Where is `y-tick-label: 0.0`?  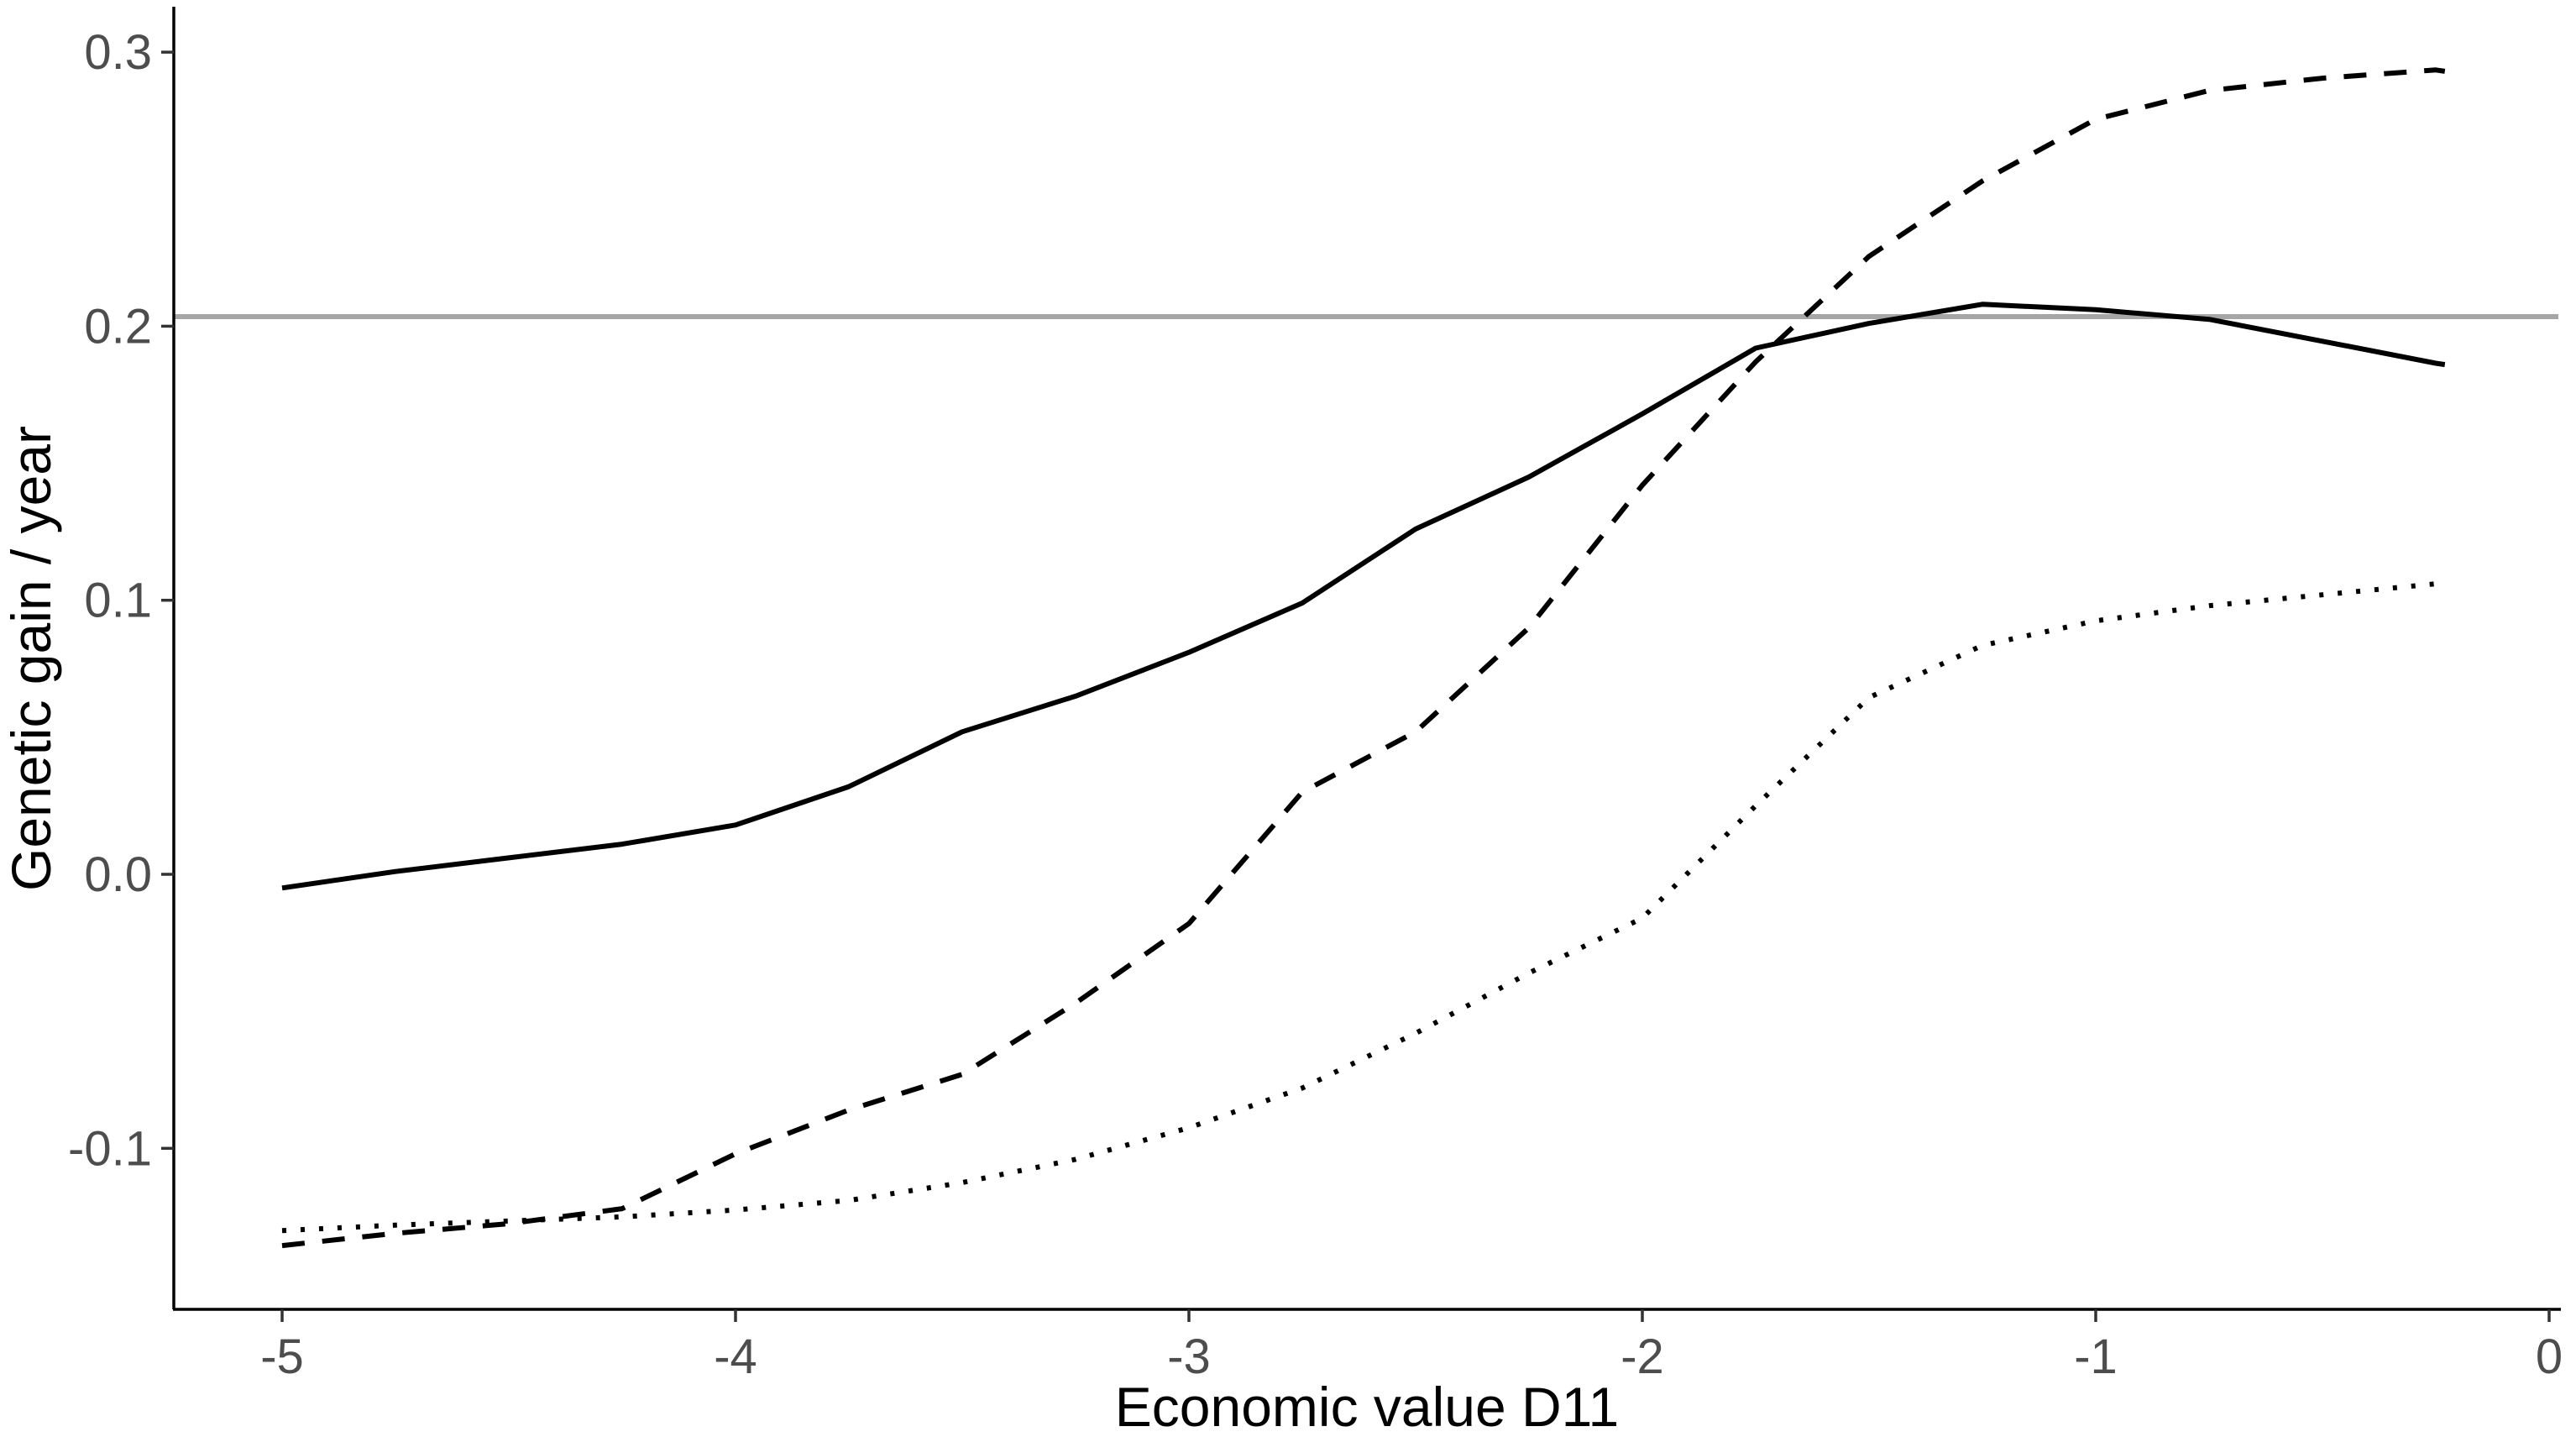 y-tick-label: 0.0 is located at coordinates (118, 874).